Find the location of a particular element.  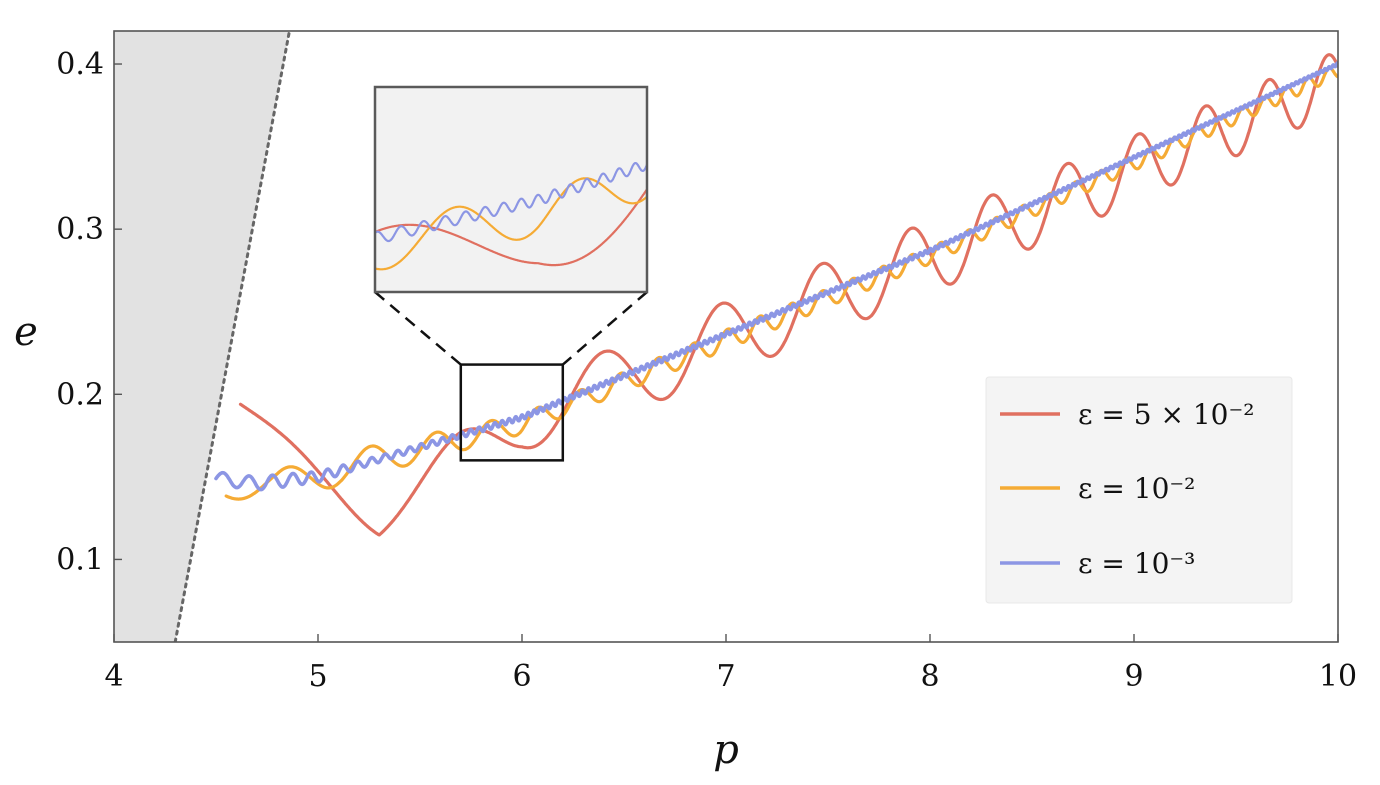

zoom-connector-left is located at coordinates (418, 328).